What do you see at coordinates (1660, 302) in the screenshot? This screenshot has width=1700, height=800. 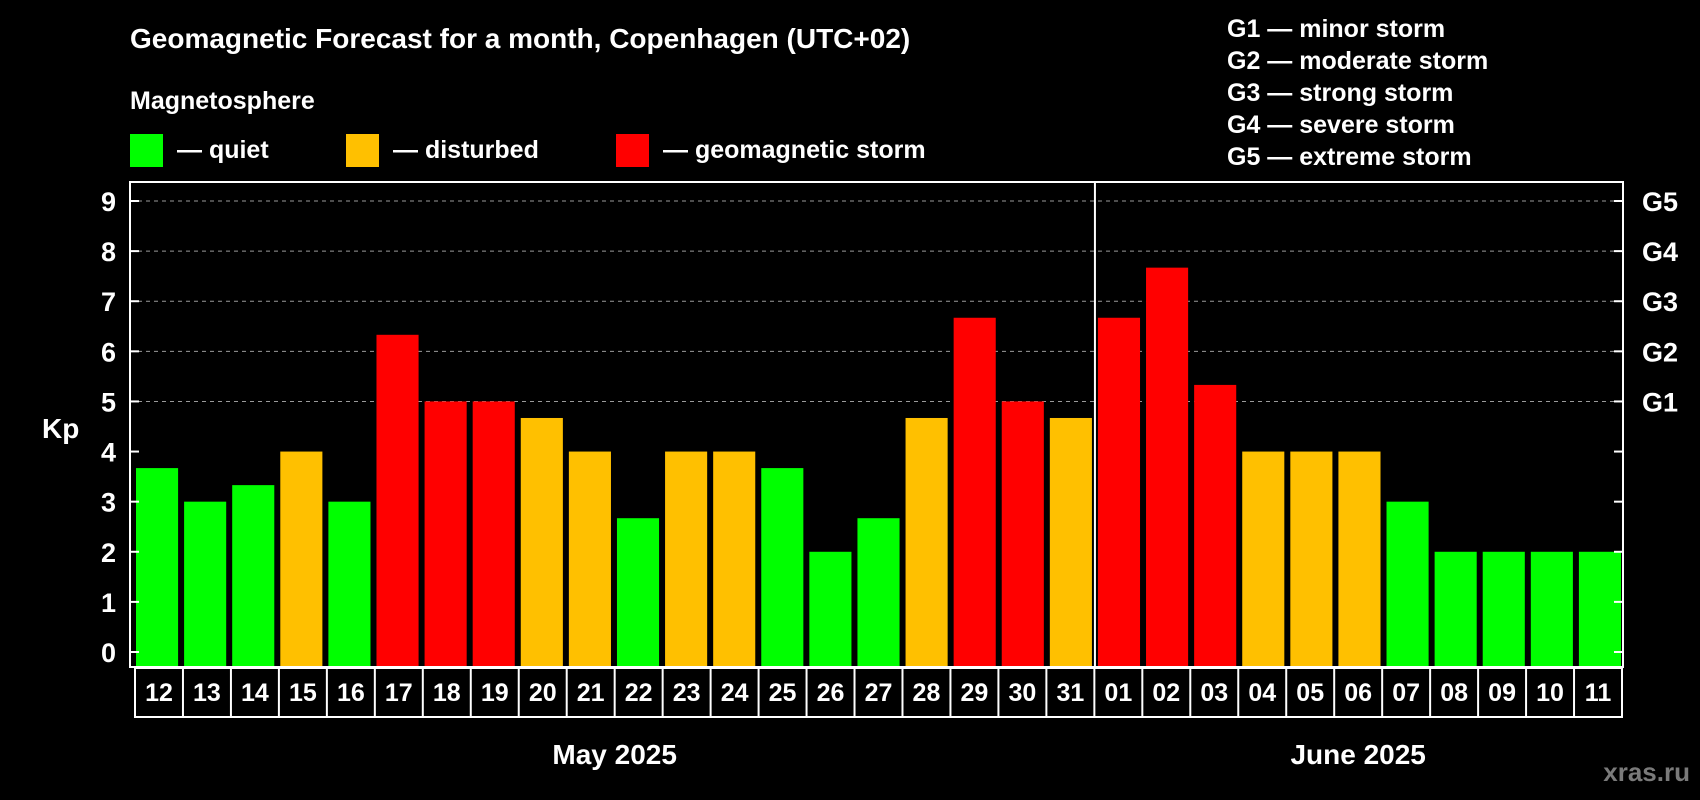 I see `right-tick-label: G3` at bounding box center [1660, 302].